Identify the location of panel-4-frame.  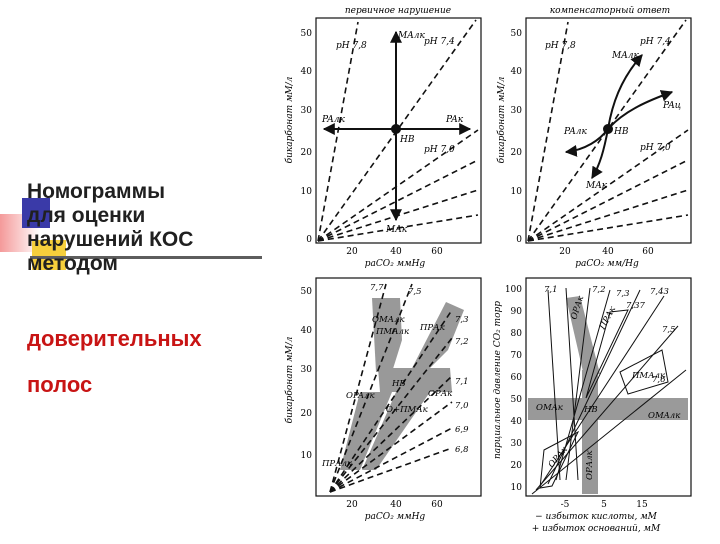
(608, 387).